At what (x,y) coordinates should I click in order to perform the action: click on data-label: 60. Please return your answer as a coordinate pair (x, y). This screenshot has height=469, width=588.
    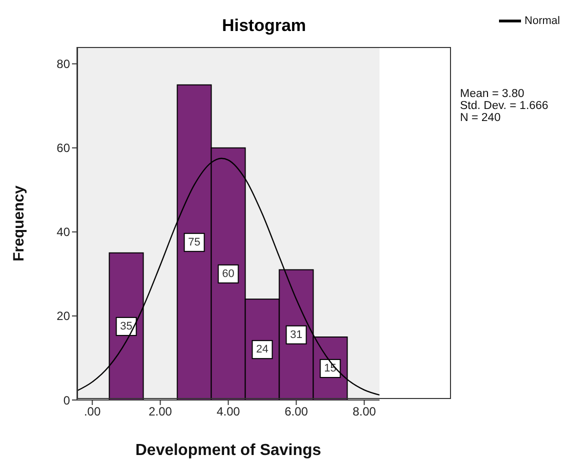
    Looking at the image, I should click on (228, 274).